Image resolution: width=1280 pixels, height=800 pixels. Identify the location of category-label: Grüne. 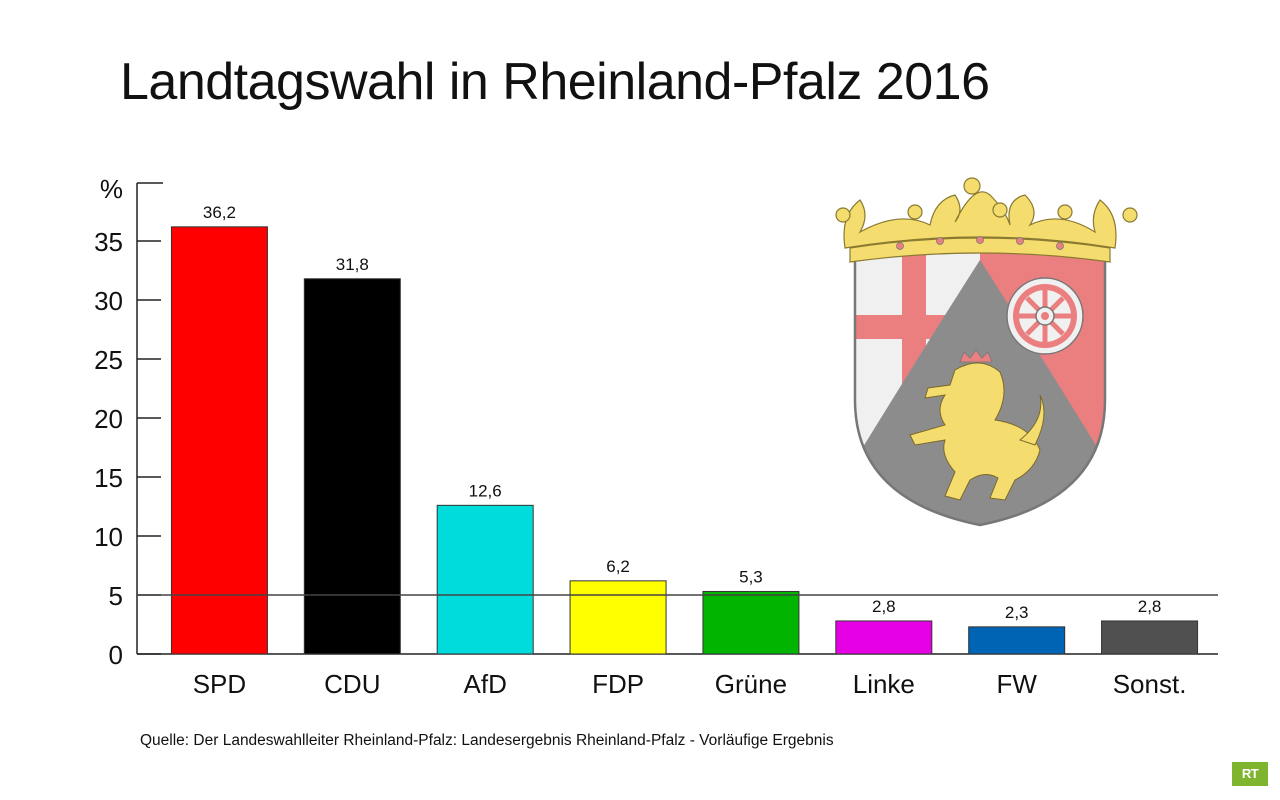
(751, 684).